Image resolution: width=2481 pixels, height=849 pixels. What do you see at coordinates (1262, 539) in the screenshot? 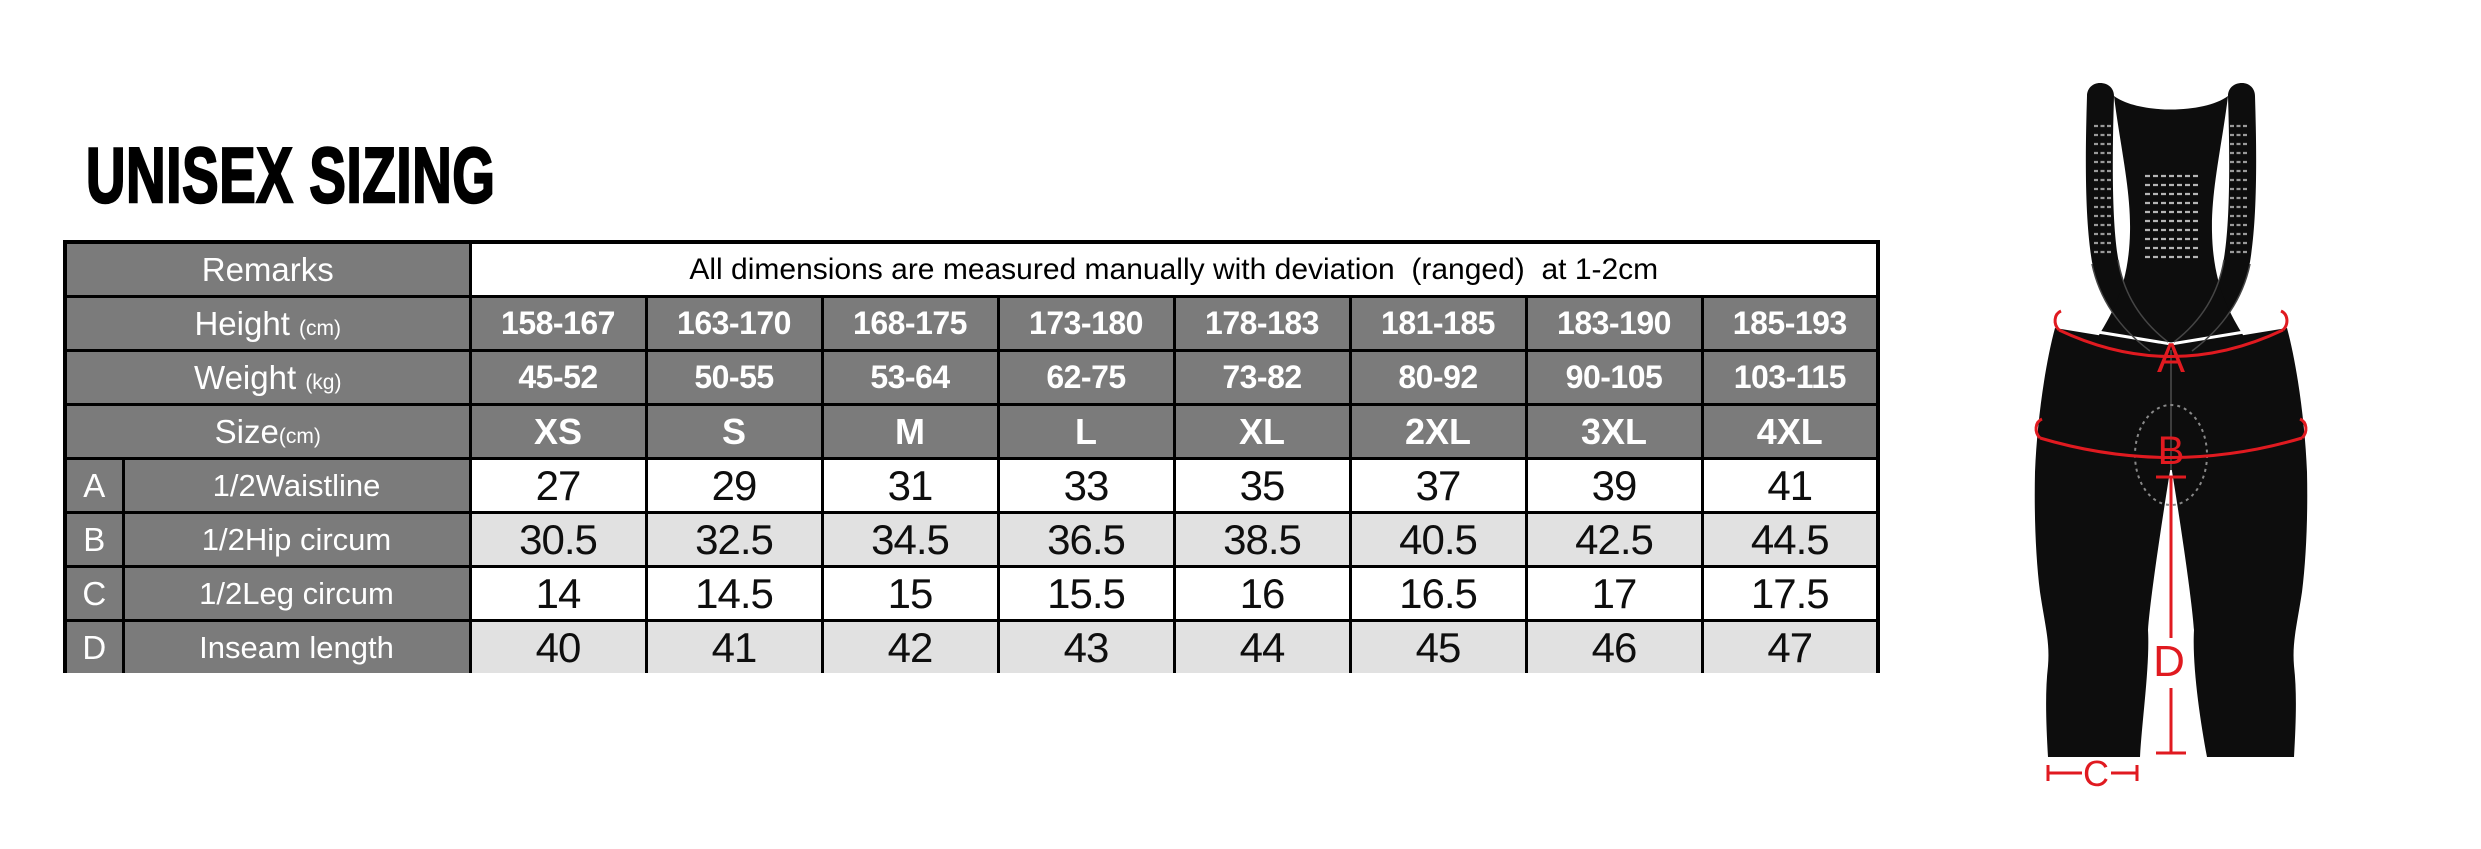
I see `hip-value-cell: 38.5` at bounding box center [1262, 539].